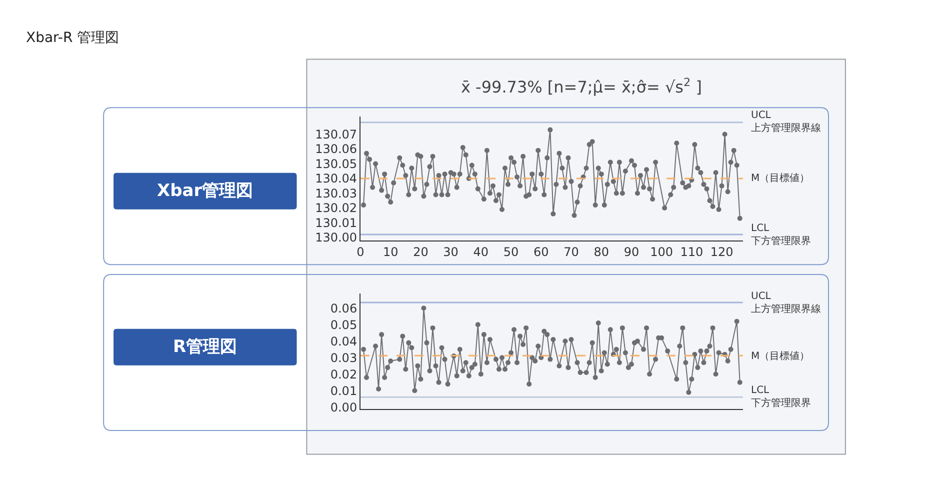  What do you see at coordinates (344, 391) in the screenshot?
I see `y-tick-label: 0.01` at bounding box center [344, 391].